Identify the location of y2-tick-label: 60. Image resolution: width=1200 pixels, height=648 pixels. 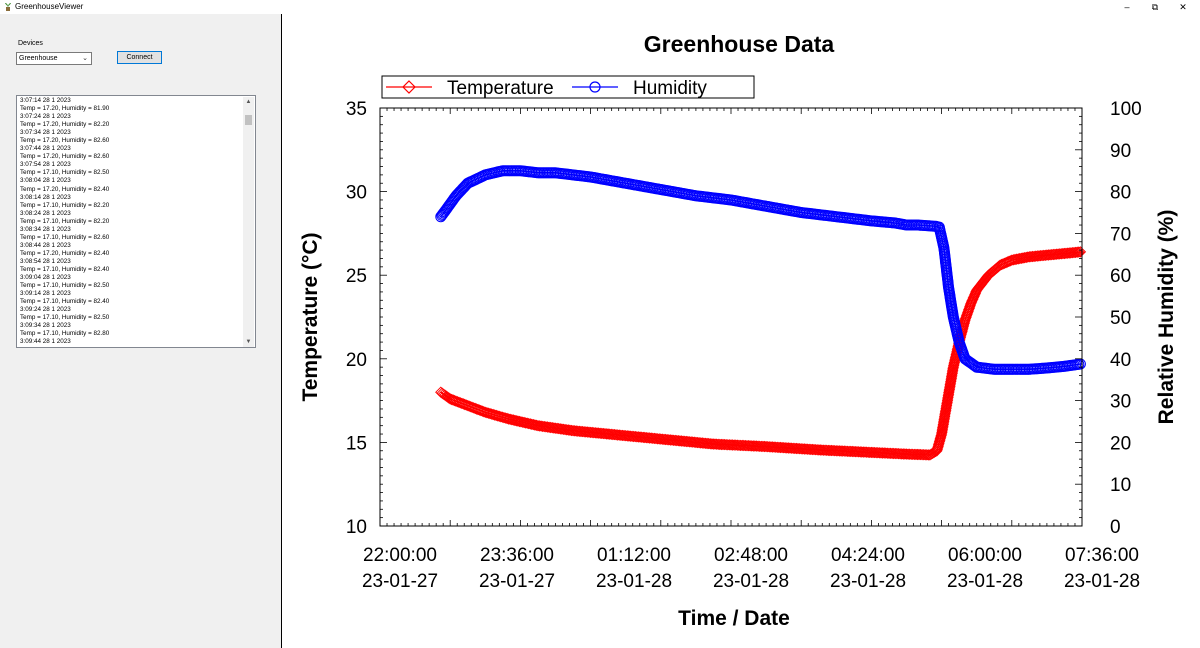
(1120, 276).